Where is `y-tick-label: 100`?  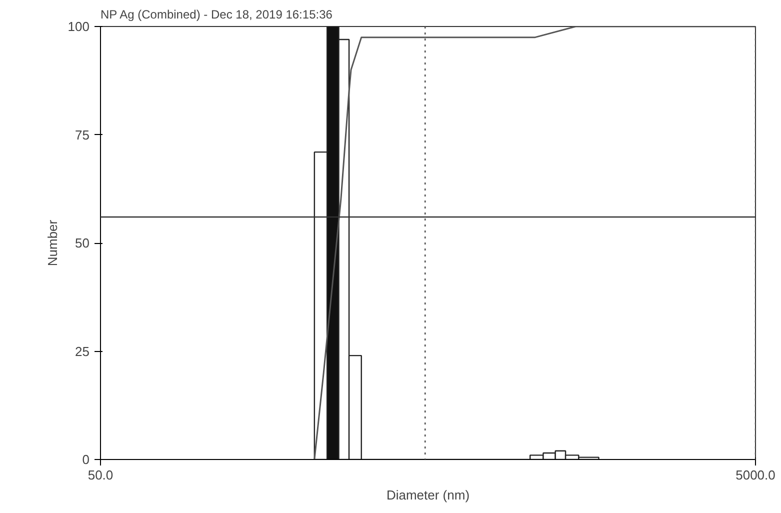 y-tick-label: 100 is located at coordinates (79, 26).